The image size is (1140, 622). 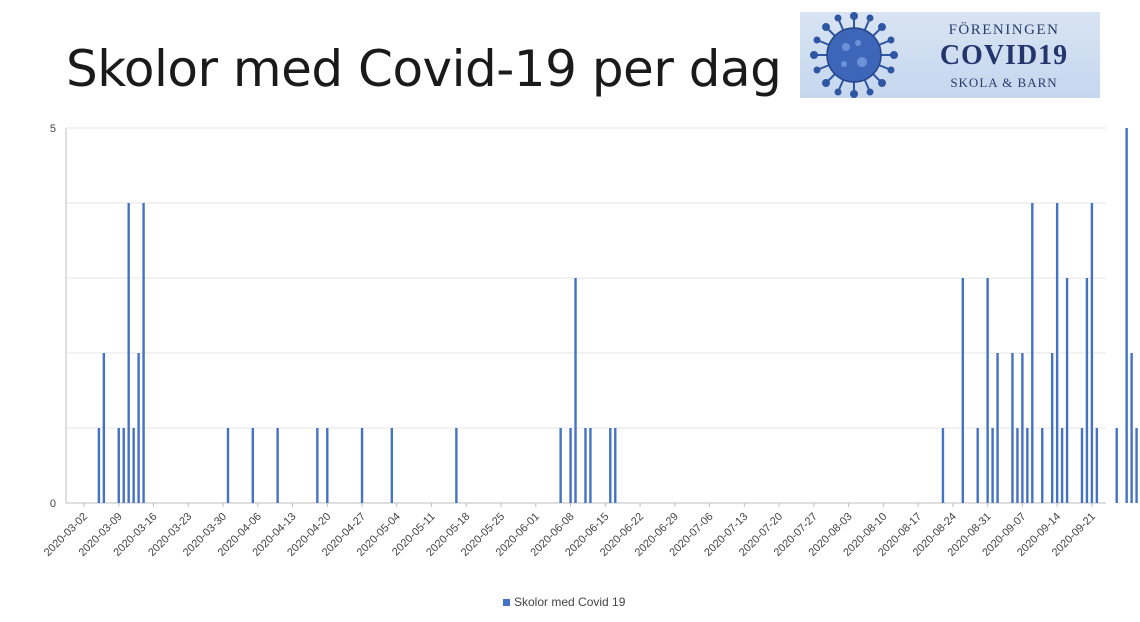 I want to click on logo-line3: SKOLA & BARN, so click(x=1004, y=82).